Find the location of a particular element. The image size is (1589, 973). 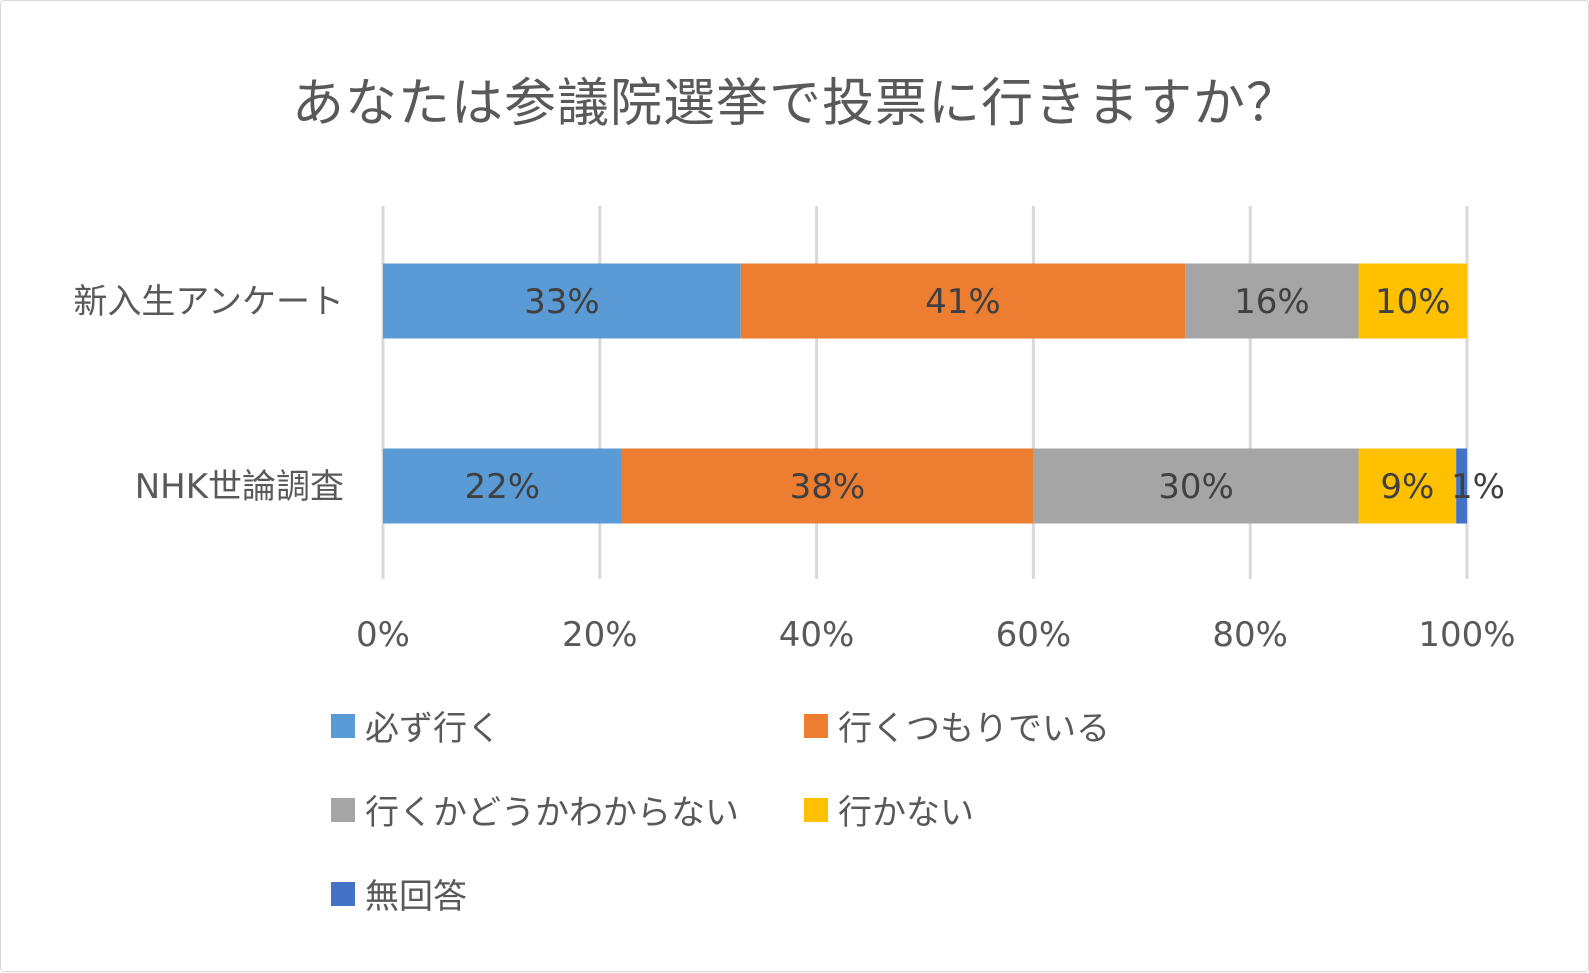

data-label: 41% is located at coordinates (963, 302).